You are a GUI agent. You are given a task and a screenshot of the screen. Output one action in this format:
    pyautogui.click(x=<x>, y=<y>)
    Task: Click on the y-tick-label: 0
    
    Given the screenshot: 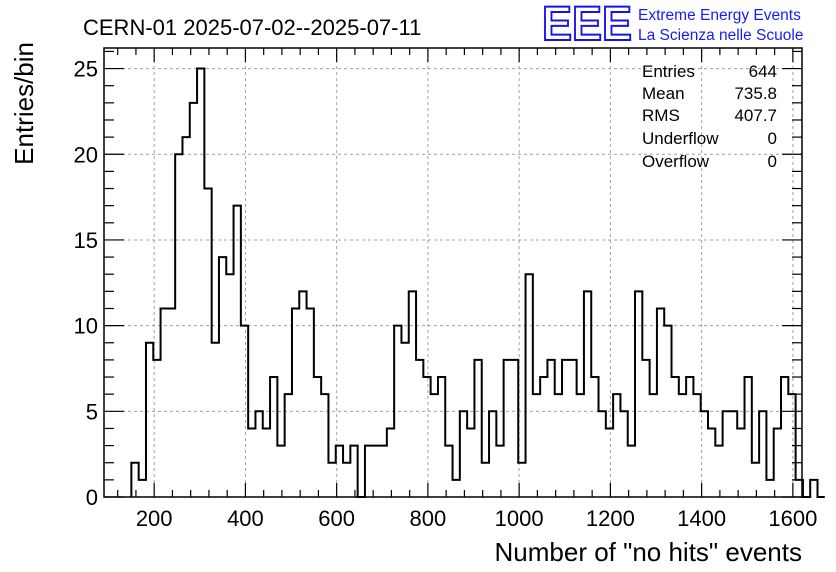 What is the action you would take?
    pyautogui.click(x=92, y=497)
    